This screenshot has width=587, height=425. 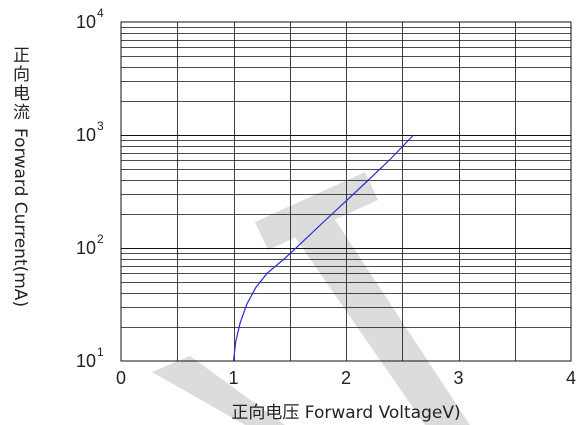 I want to click on watermark-stroke-left, so click(x=218, y=390).